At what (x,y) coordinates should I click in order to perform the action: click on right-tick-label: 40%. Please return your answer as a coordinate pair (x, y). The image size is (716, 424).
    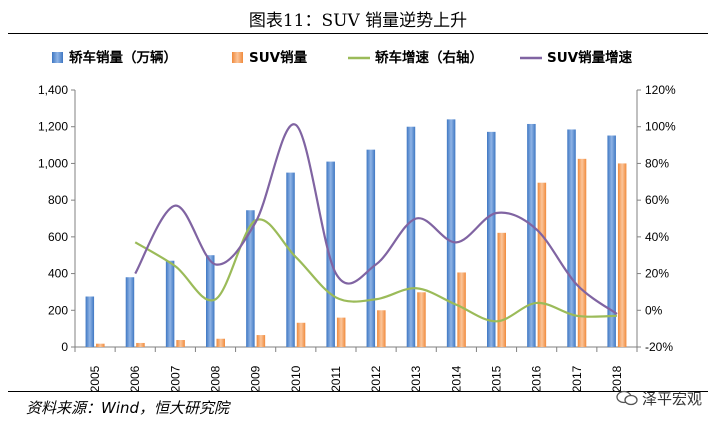
    Looking at the image, I should click on (657, 237).